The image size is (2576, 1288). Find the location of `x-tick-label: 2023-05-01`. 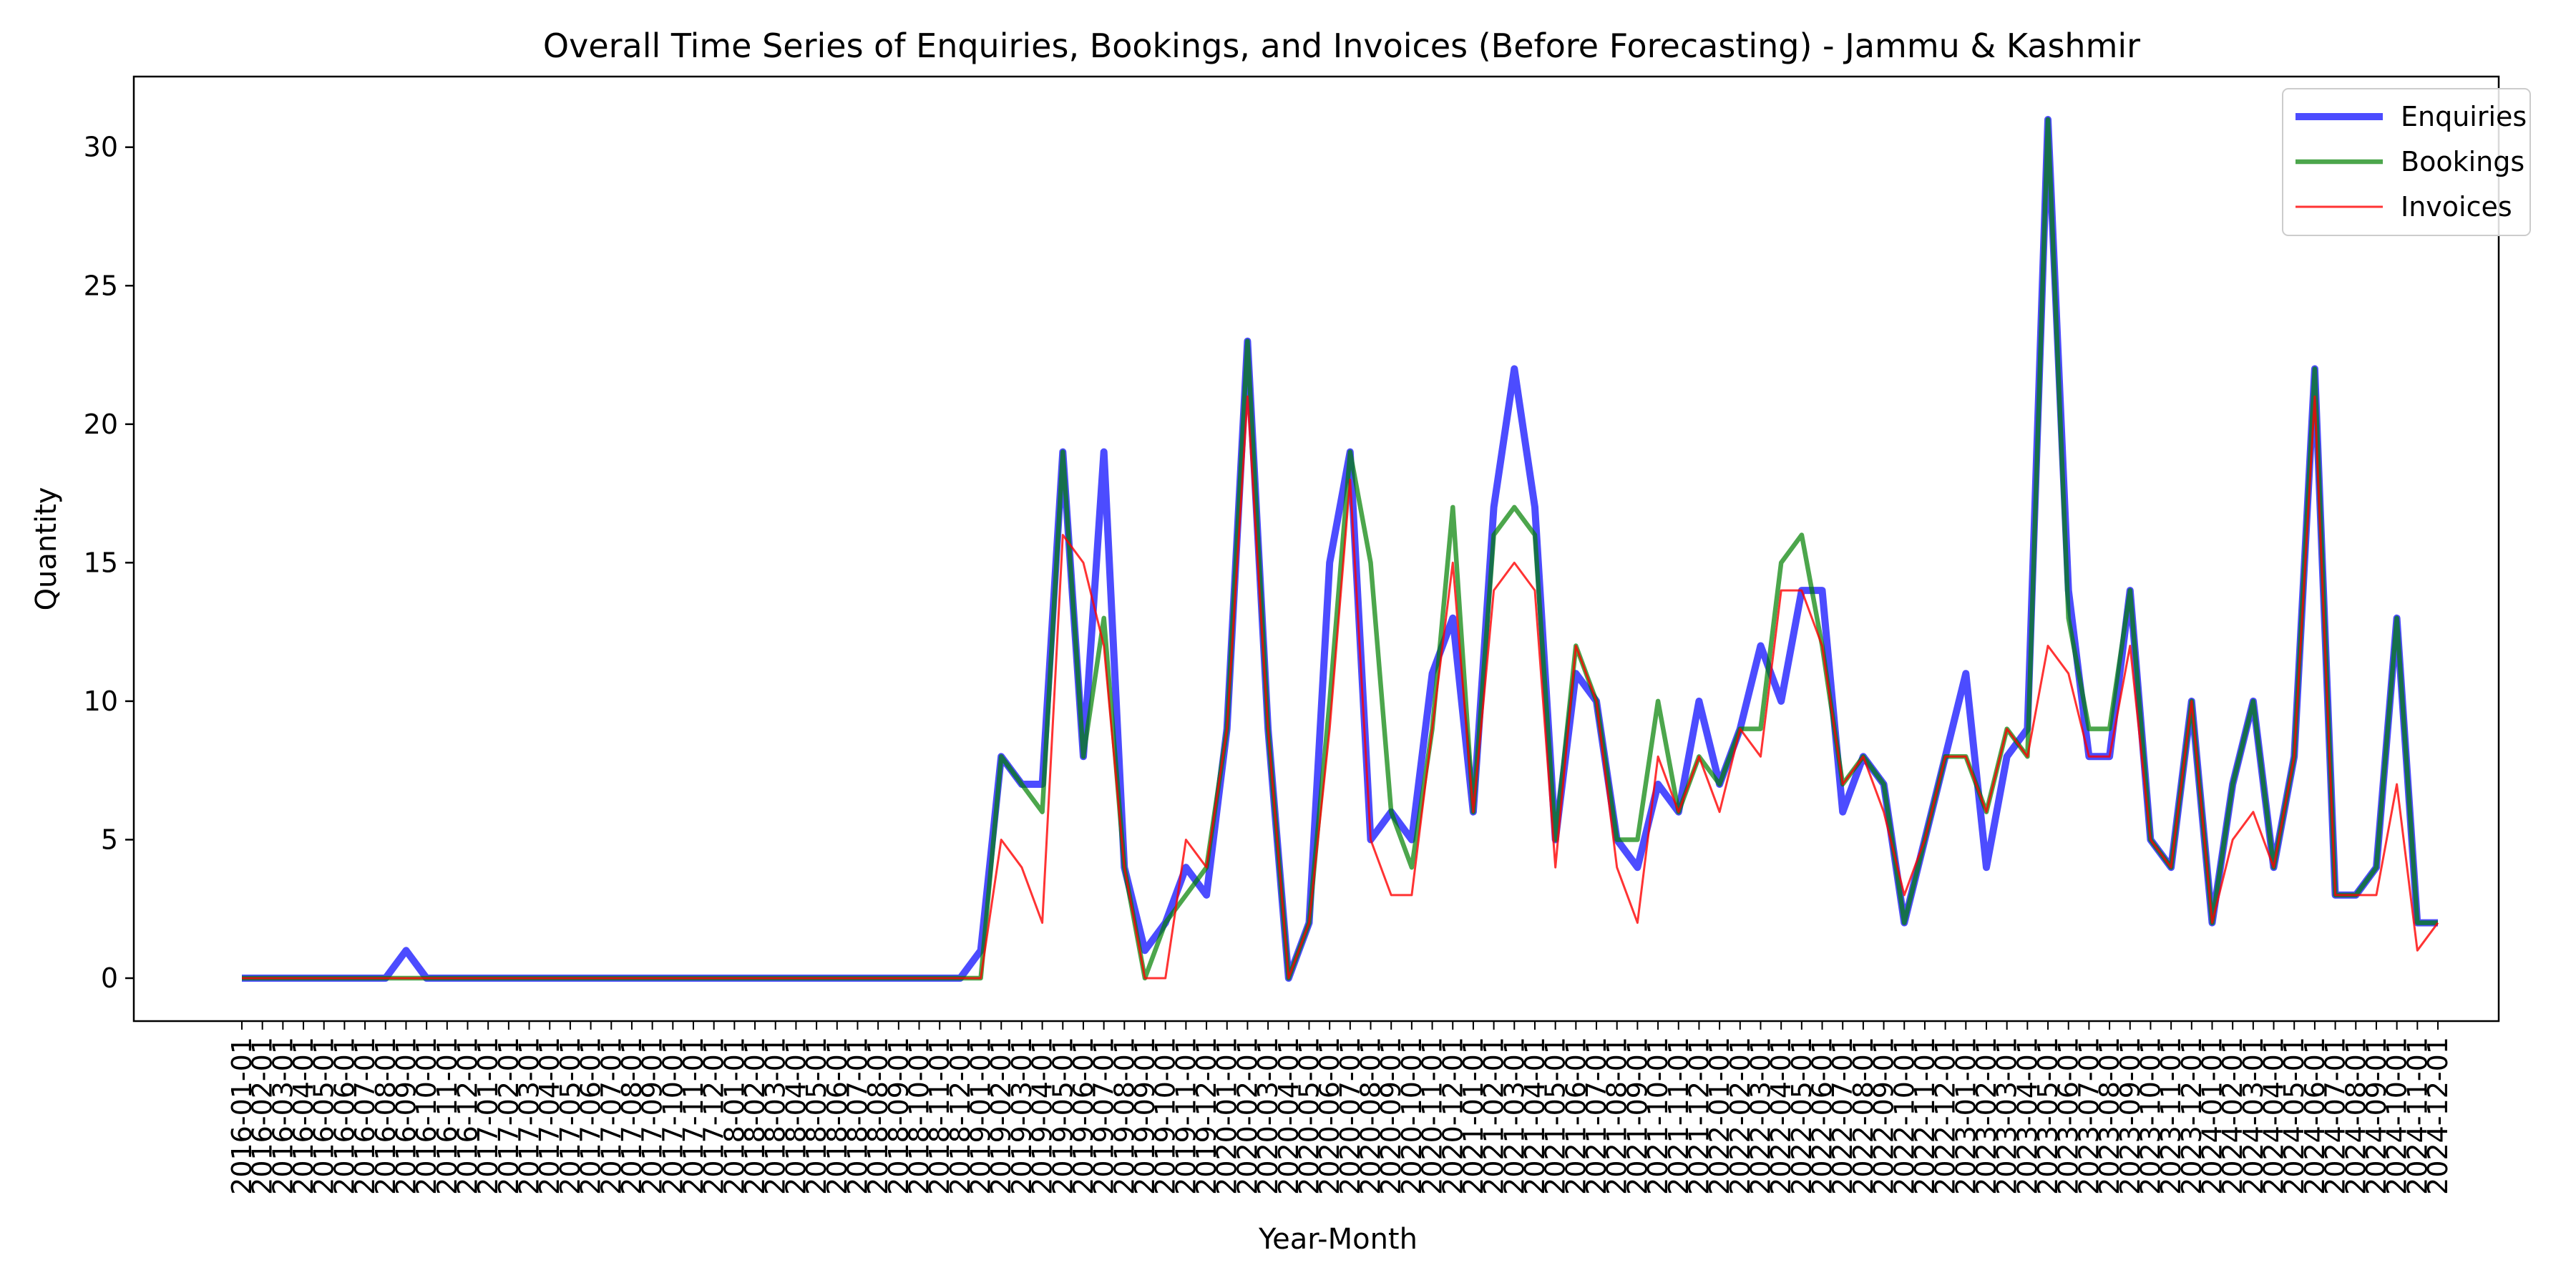

x-tick-label: 2023-05-01 is located at coordinates (2048, 1116).